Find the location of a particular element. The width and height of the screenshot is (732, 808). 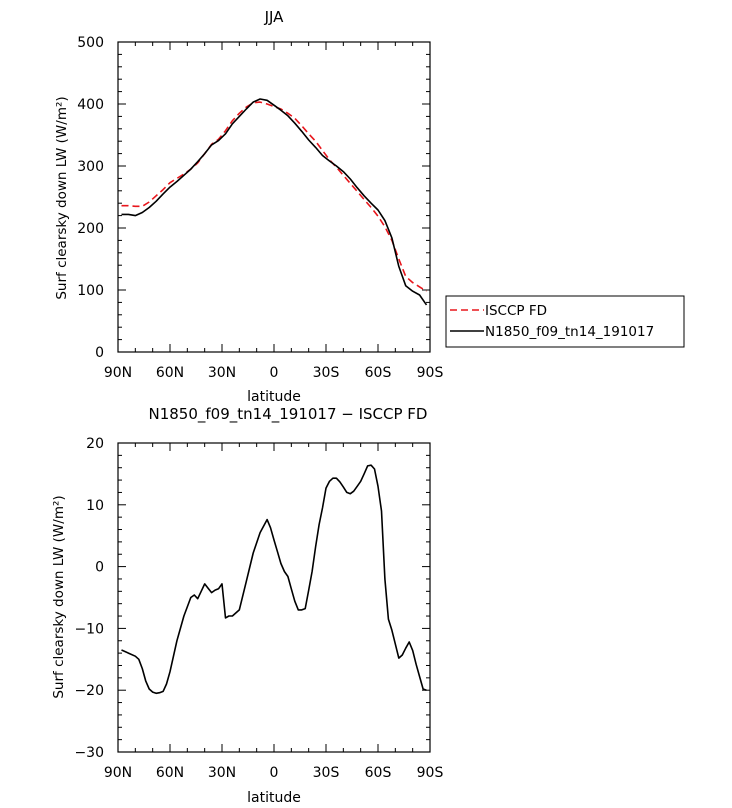

top-ylabel: Surf clearsky down LW (W/m²) is located at coordinates (62, 197).